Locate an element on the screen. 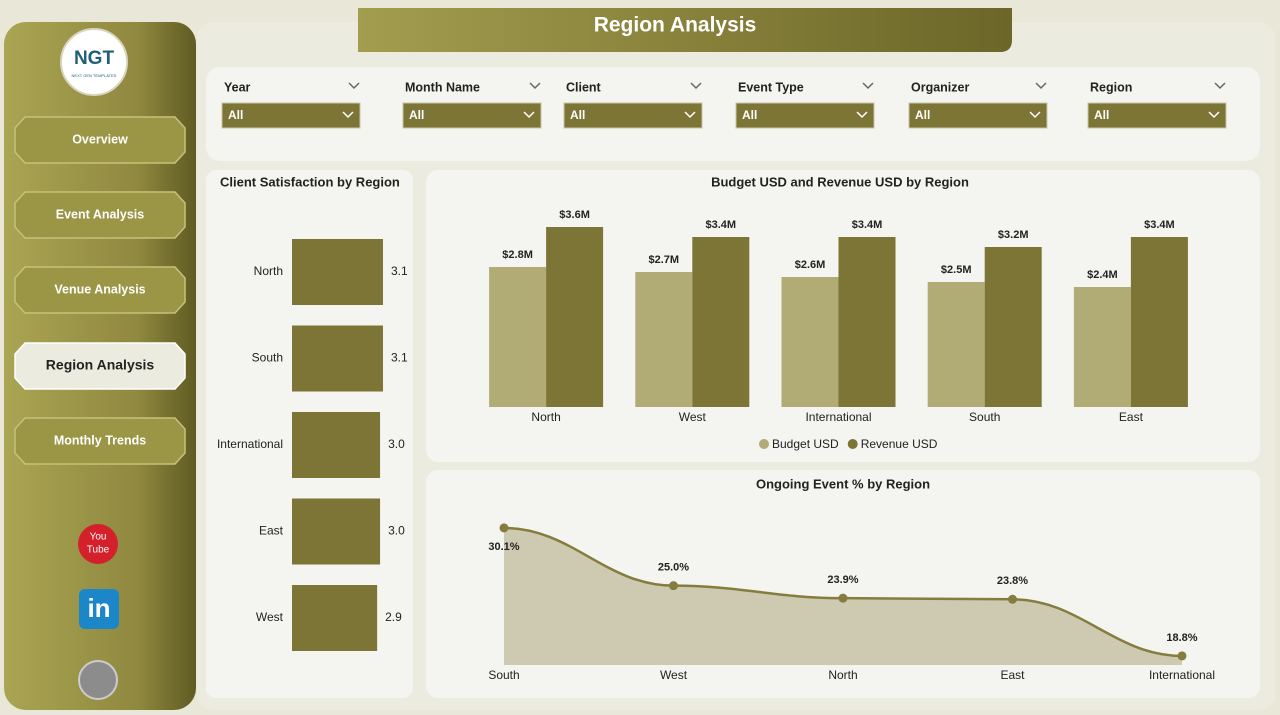 This screenshot has width=1280, height=715. nav-label: Venue Analysis is located at coordinates (99, 289).